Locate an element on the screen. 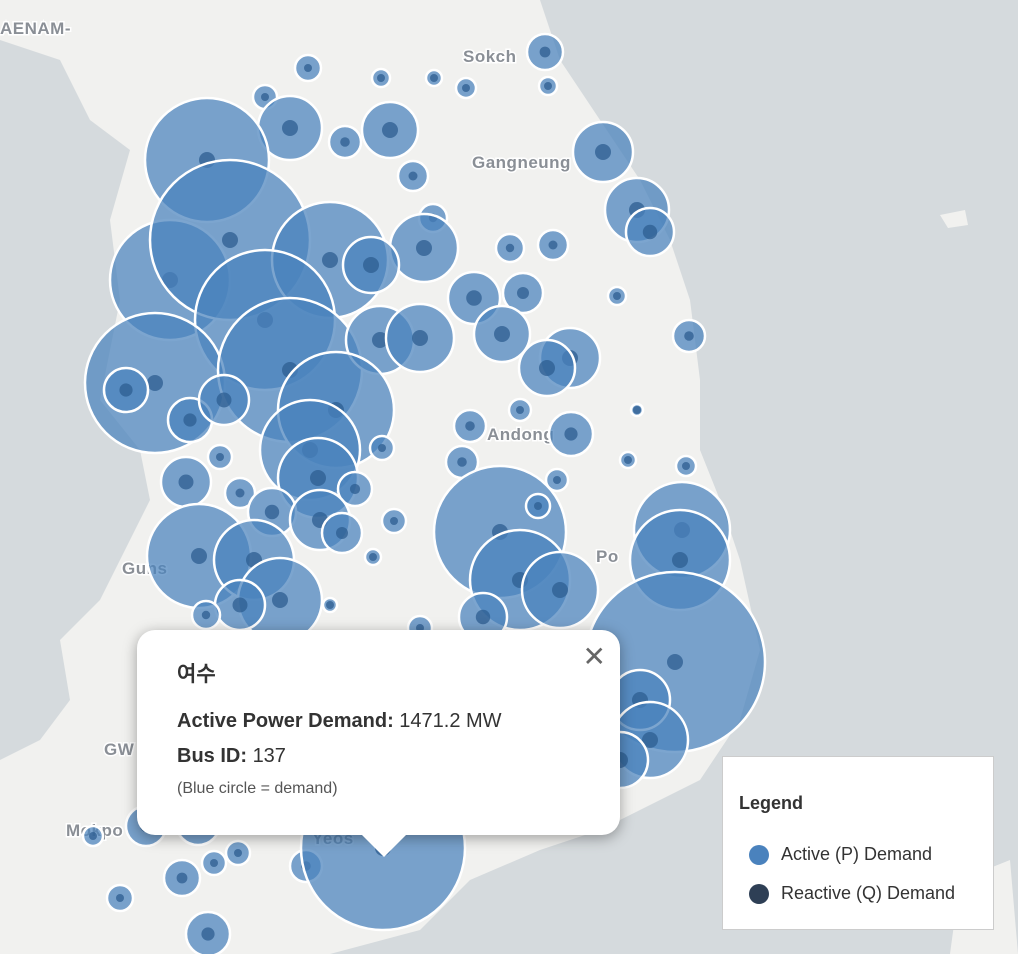 The height and width of the screenshot is (954, 1018). legend-item: Reactive (Q) Demand is located at coordinates (858, 893).